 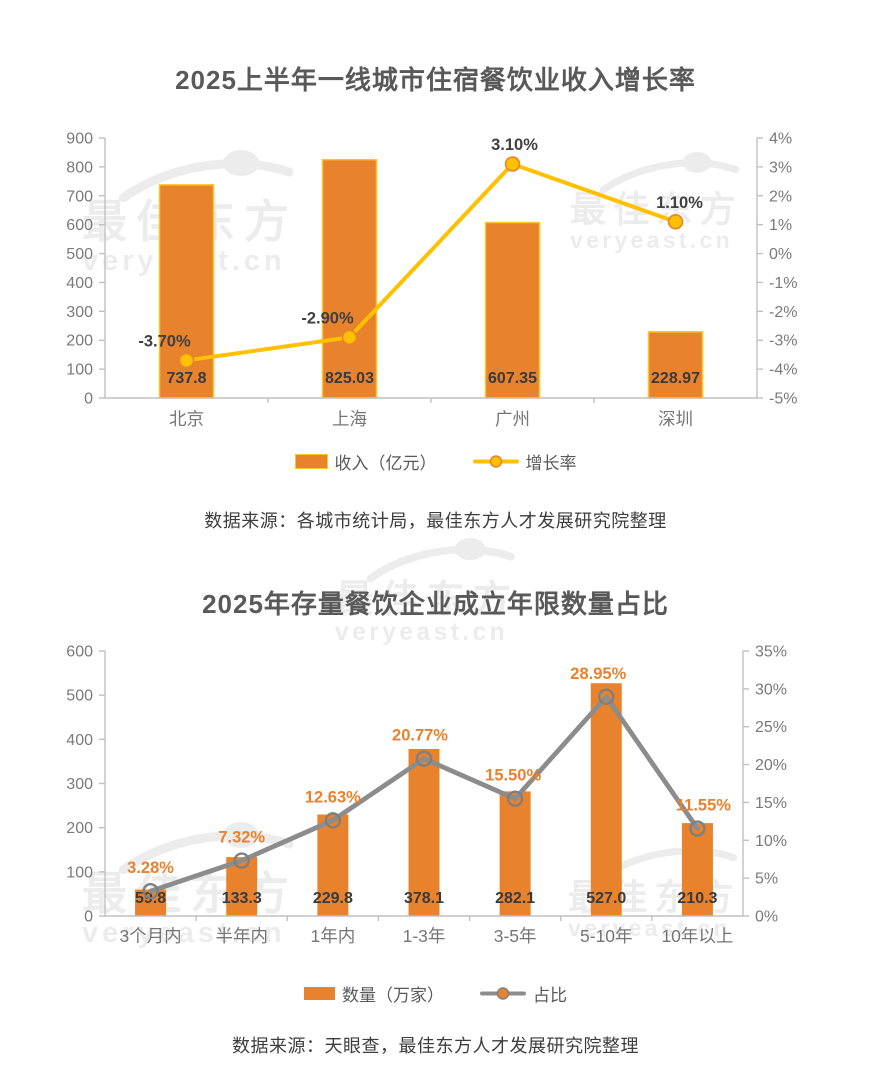 What do you see at coordinates (606, 799) in the screenshot?
I see `bar-5-10年` at bounding box center [606, 799].